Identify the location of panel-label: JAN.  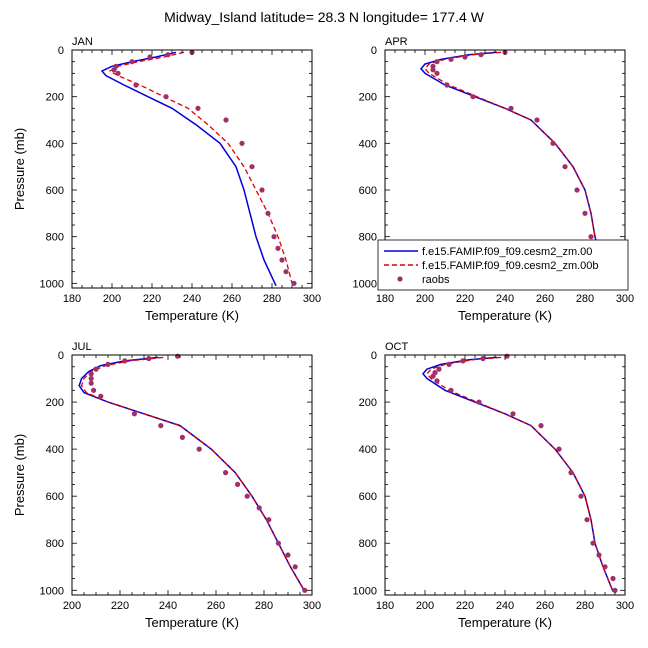
(82, 42).